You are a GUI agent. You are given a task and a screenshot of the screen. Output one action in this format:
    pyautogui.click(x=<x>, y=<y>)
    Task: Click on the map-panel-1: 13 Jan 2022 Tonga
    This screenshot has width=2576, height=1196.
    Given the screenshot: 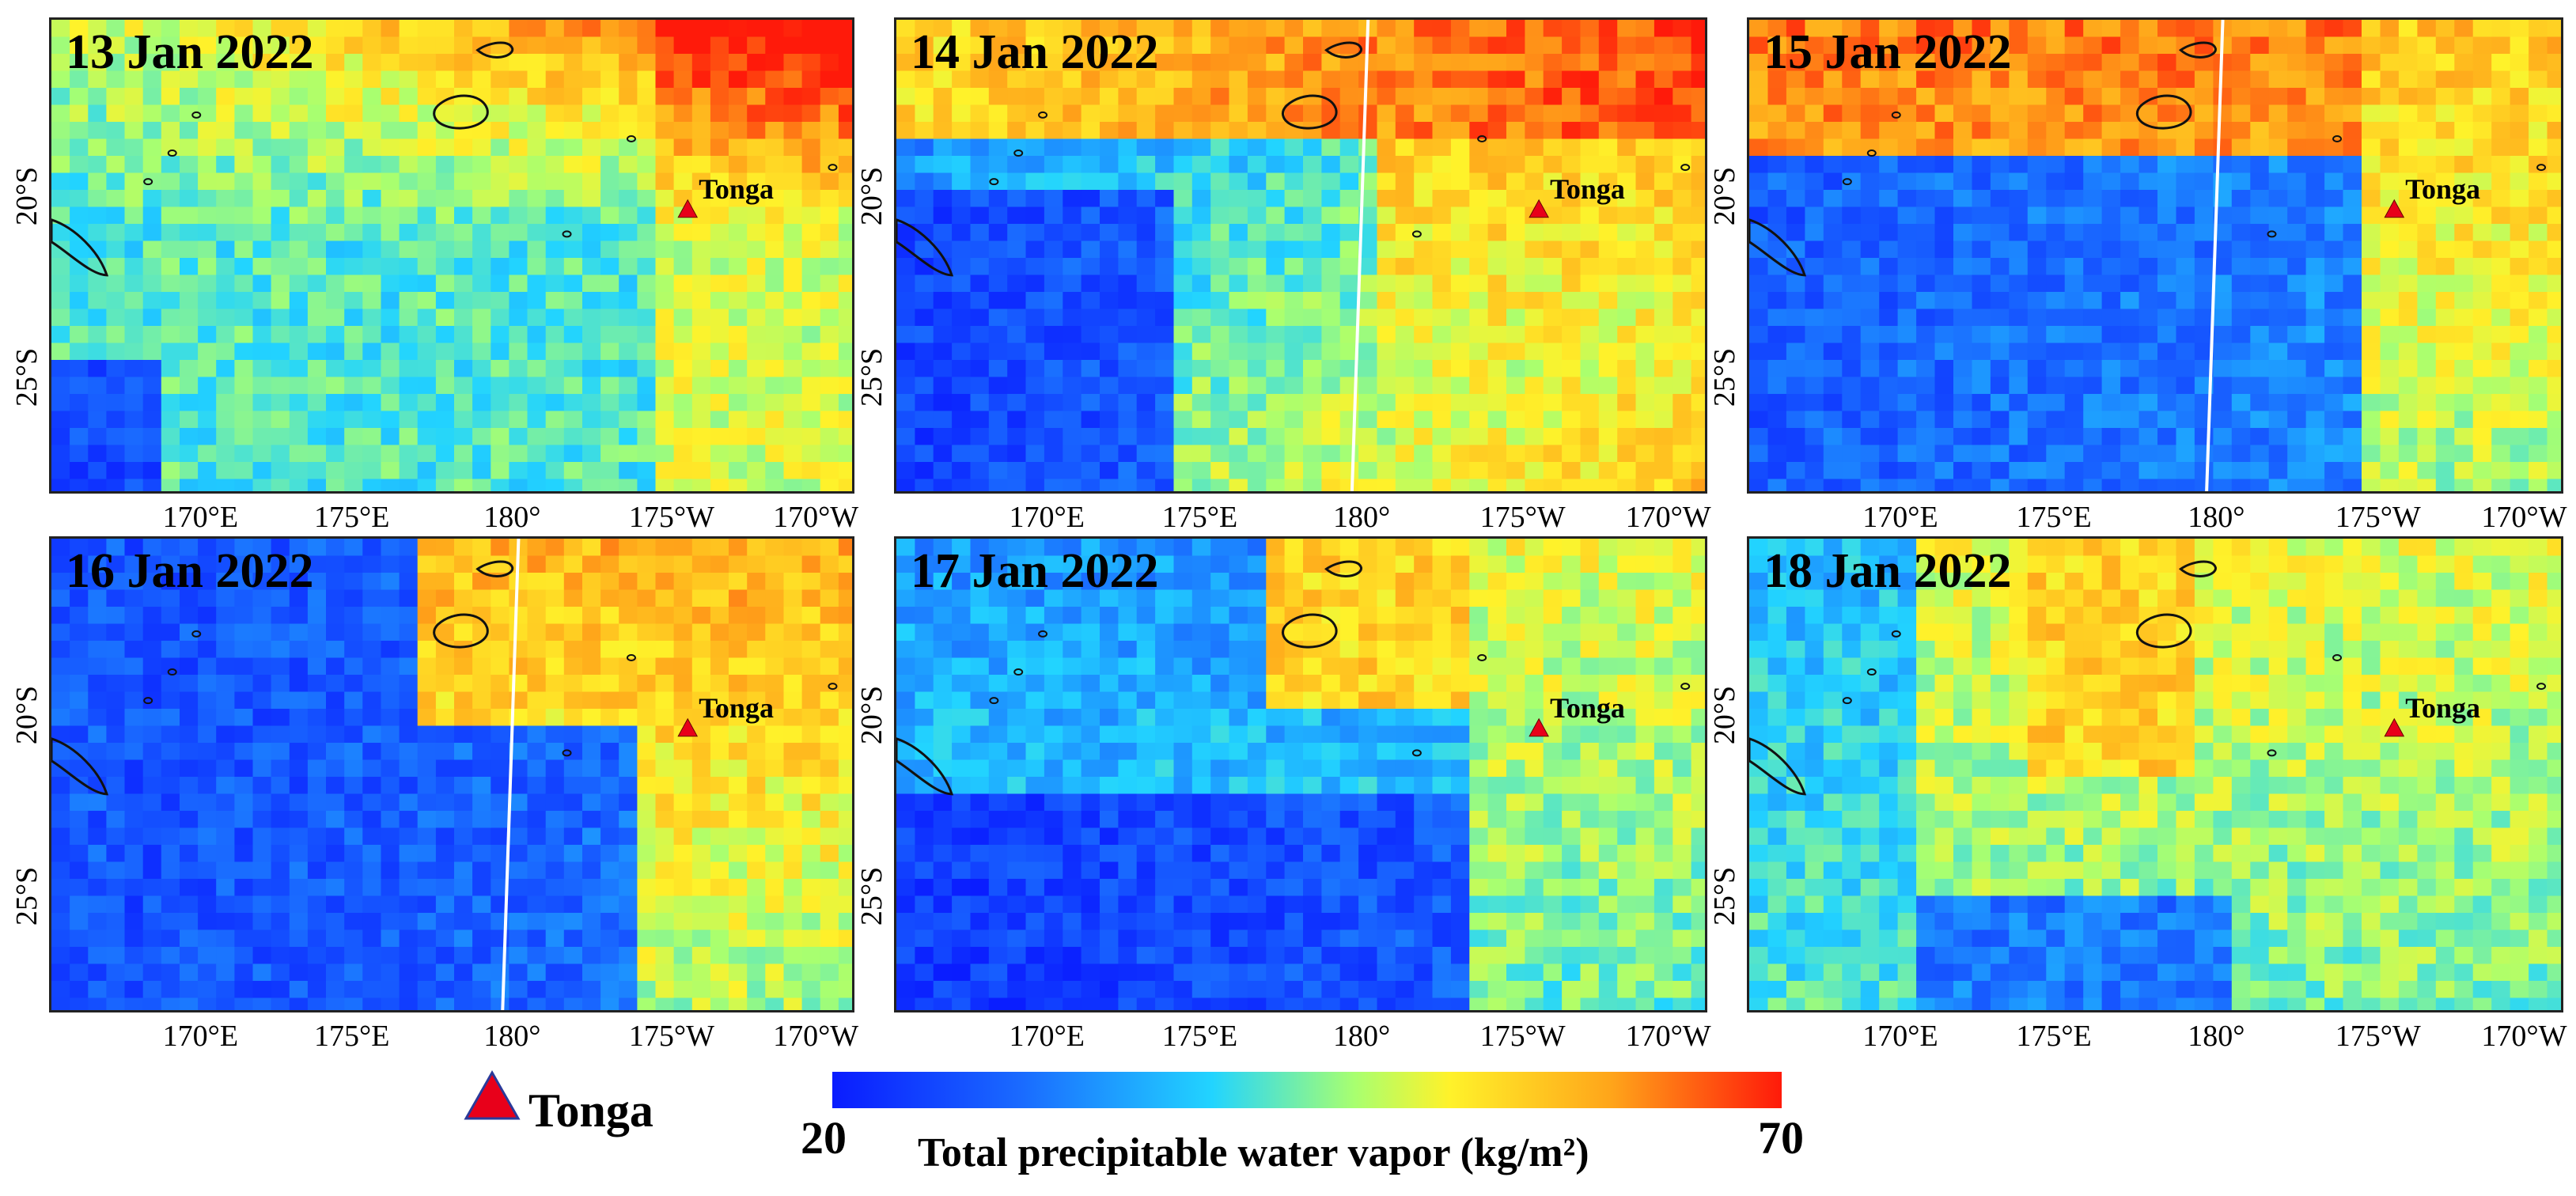 What is the action you would take?
    pyautogui.click(x=451, y=256)
    